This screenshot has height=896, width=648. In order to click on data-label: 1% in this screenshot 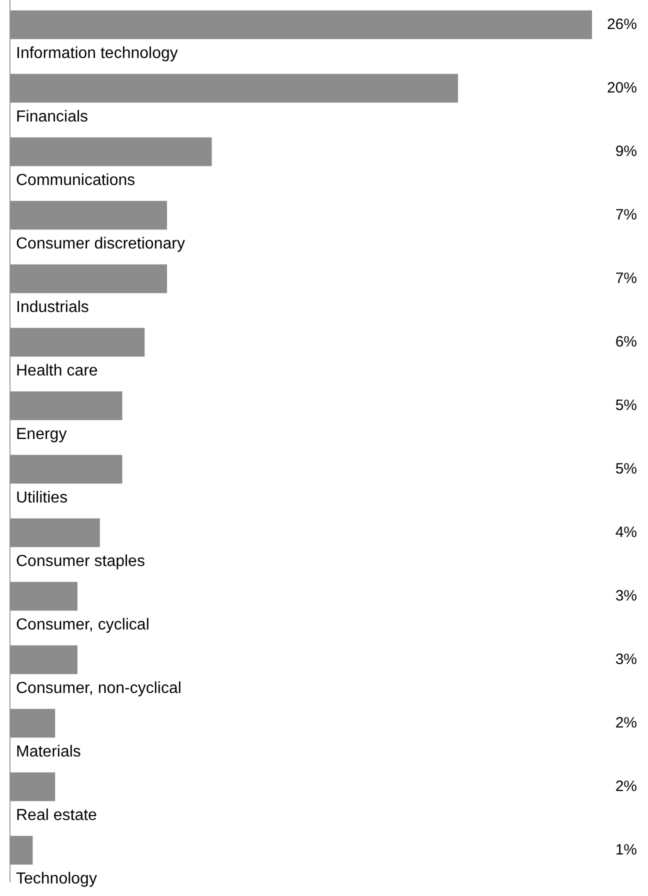, I will do `click(626, 849)`.